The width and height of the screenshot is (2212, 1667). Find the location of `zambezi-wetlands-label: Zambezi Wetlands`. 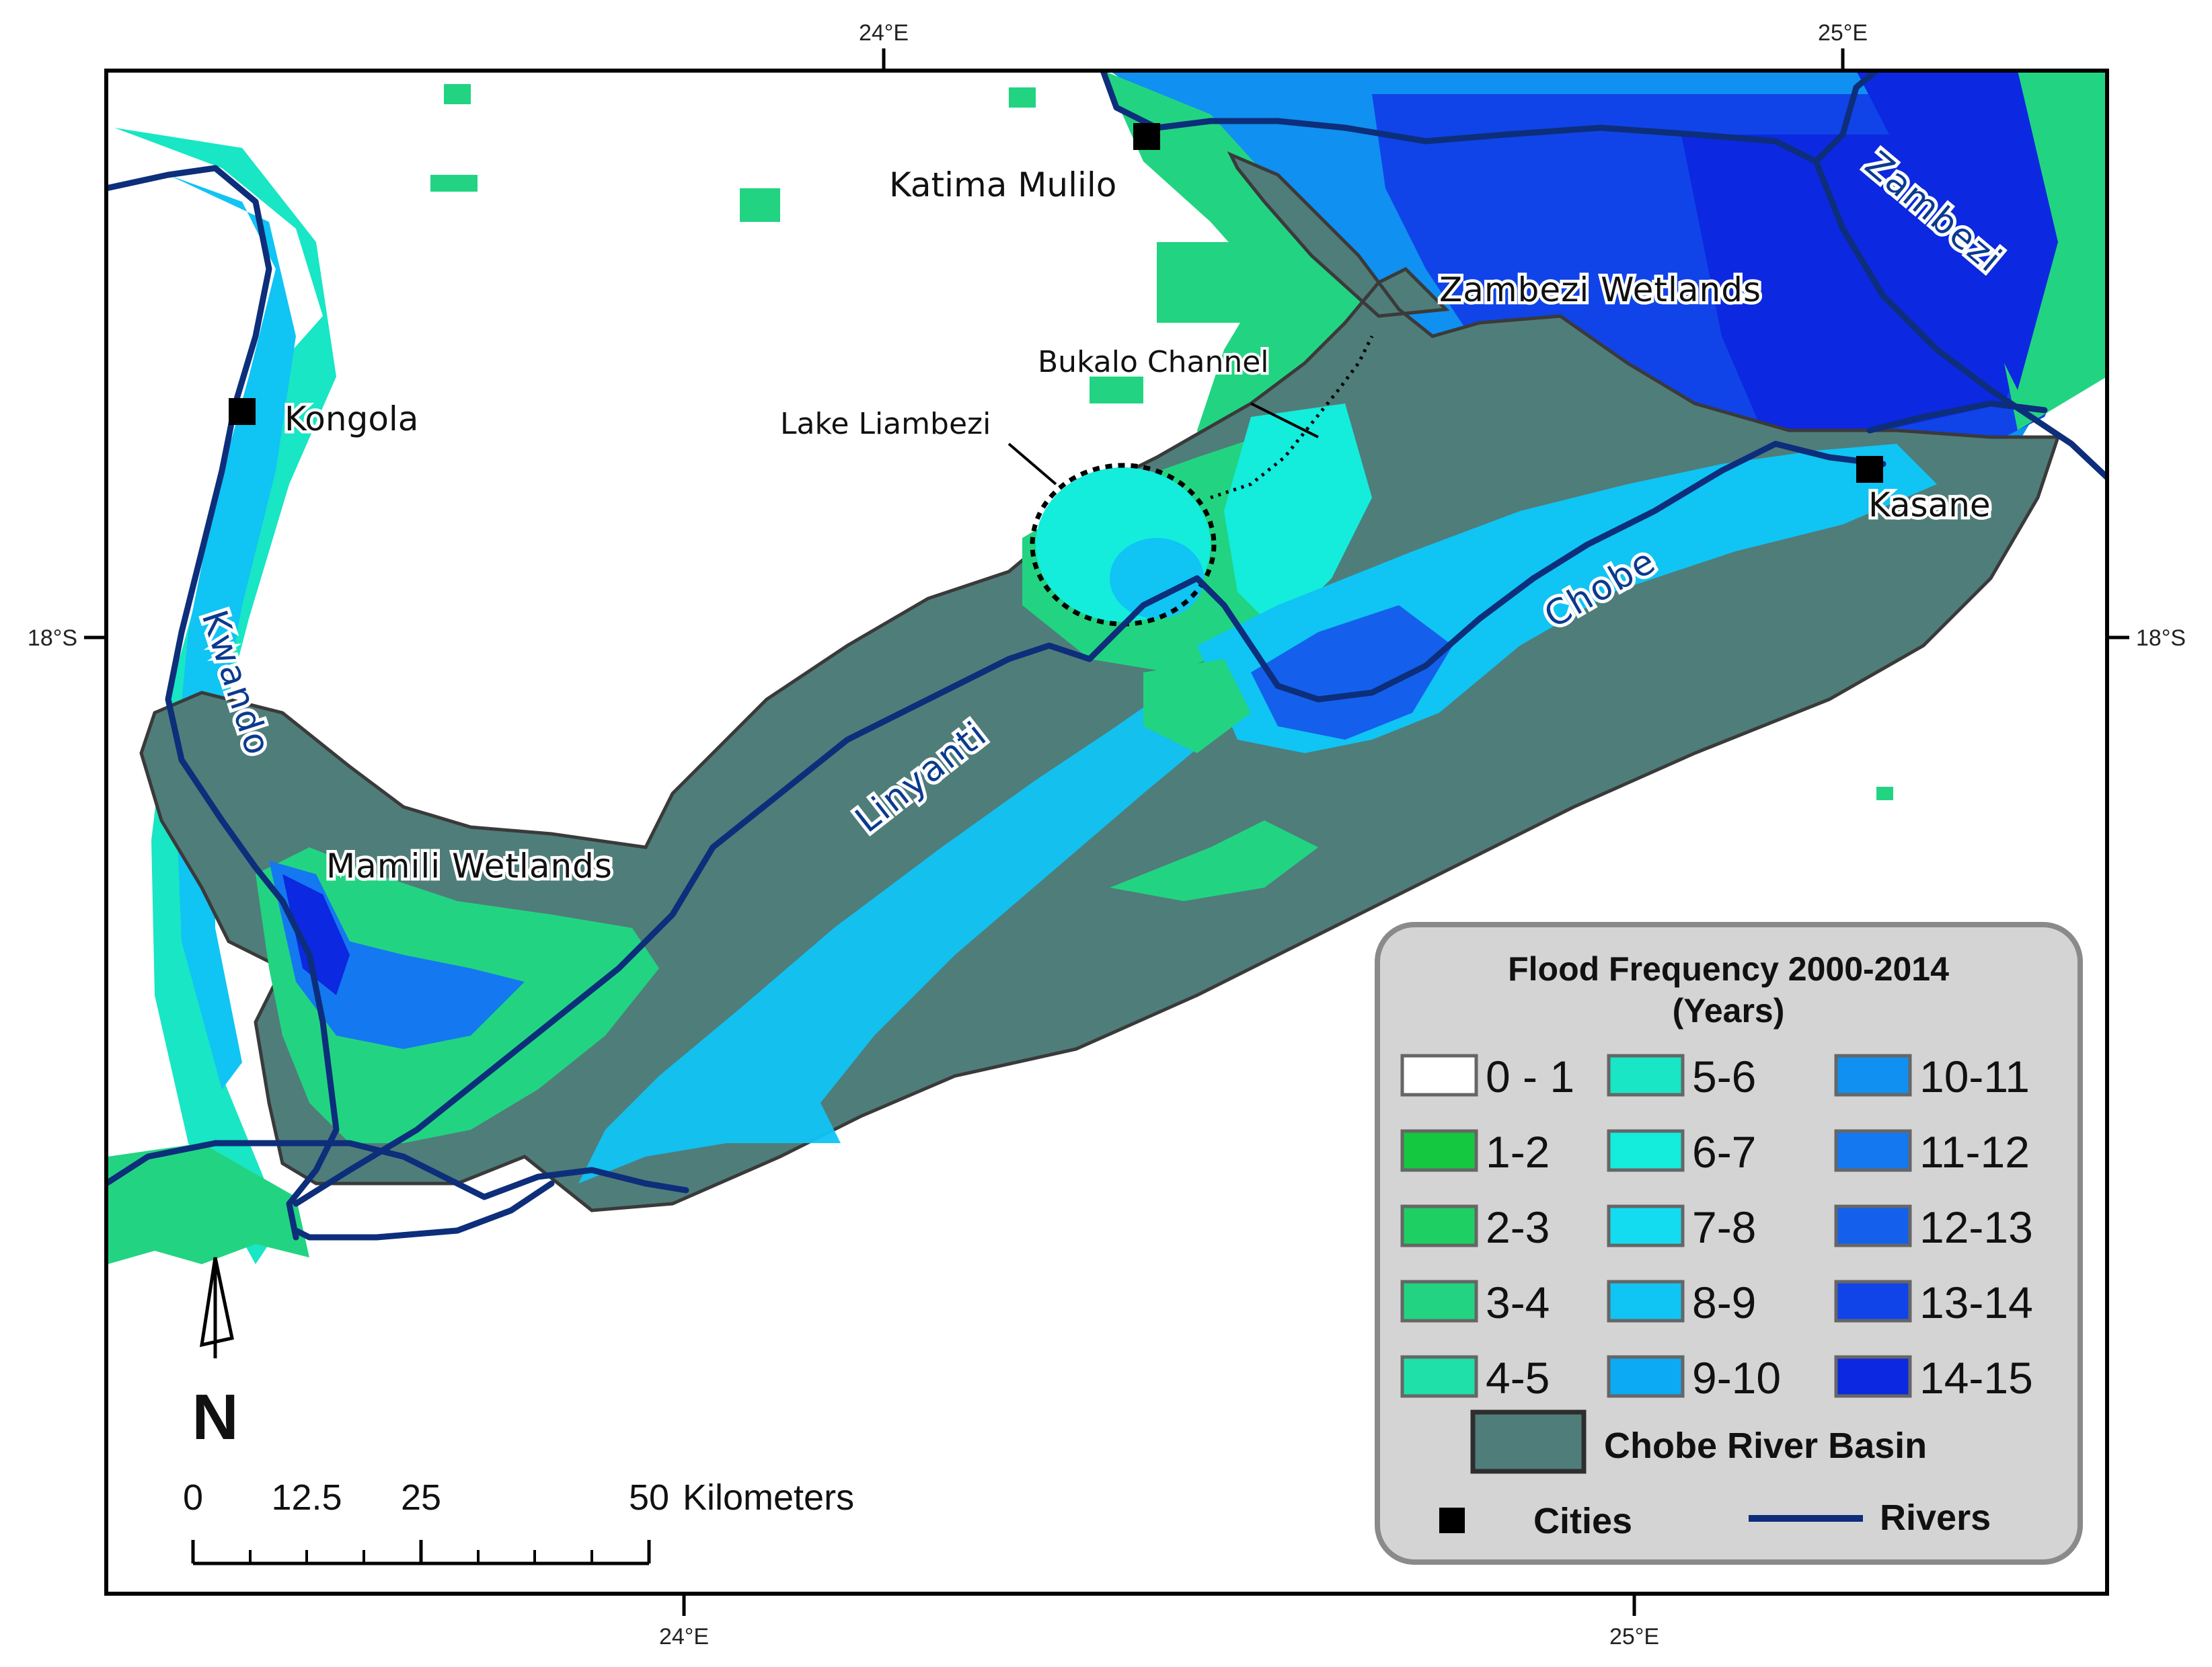

zambezi-wetlands-label: Zambezi Wetlands is located at coordinates (1600, 289).